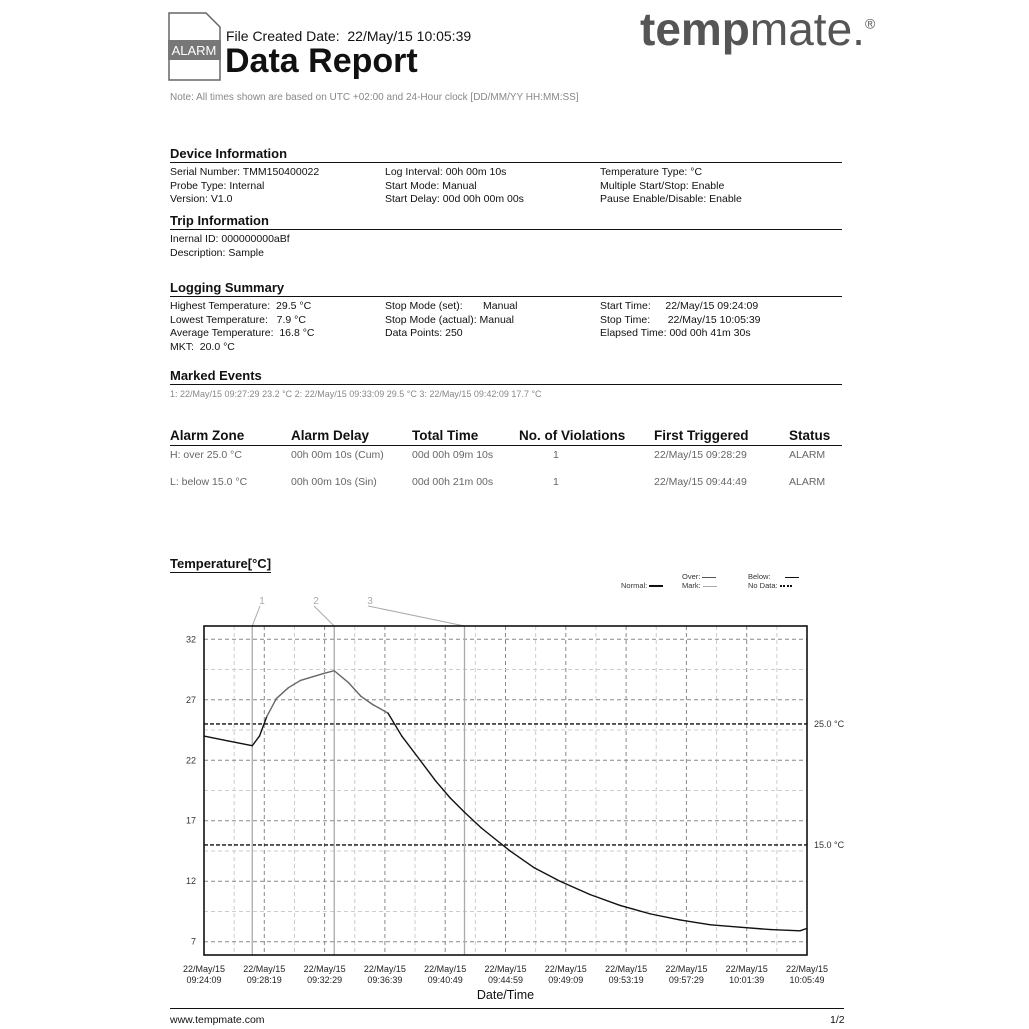 Image resolution: width=1029 pixels, height=1029 pixels. Describe the element at coordinates (207, 435) in the screenshot. I see `column-header: Alarm Zone` at that location.